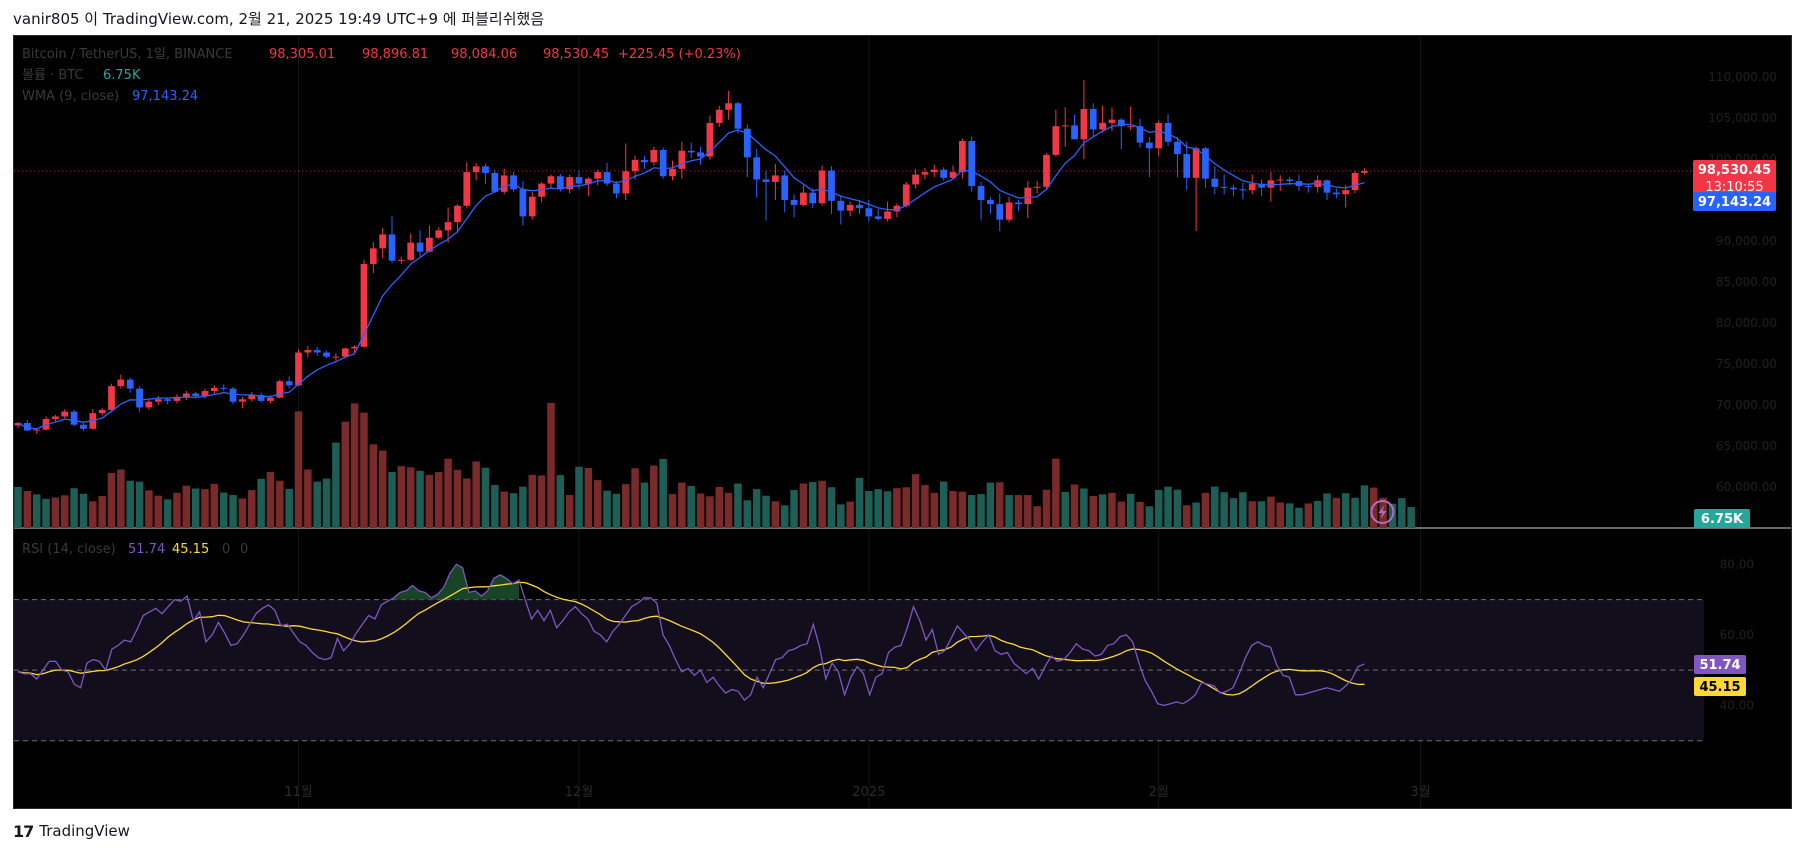 This screenshot has width=1802, height=853. Describe the element at coordinates (1742, 77) in the screenshot. I see `price-tick-label: 110,000.00` at that location.